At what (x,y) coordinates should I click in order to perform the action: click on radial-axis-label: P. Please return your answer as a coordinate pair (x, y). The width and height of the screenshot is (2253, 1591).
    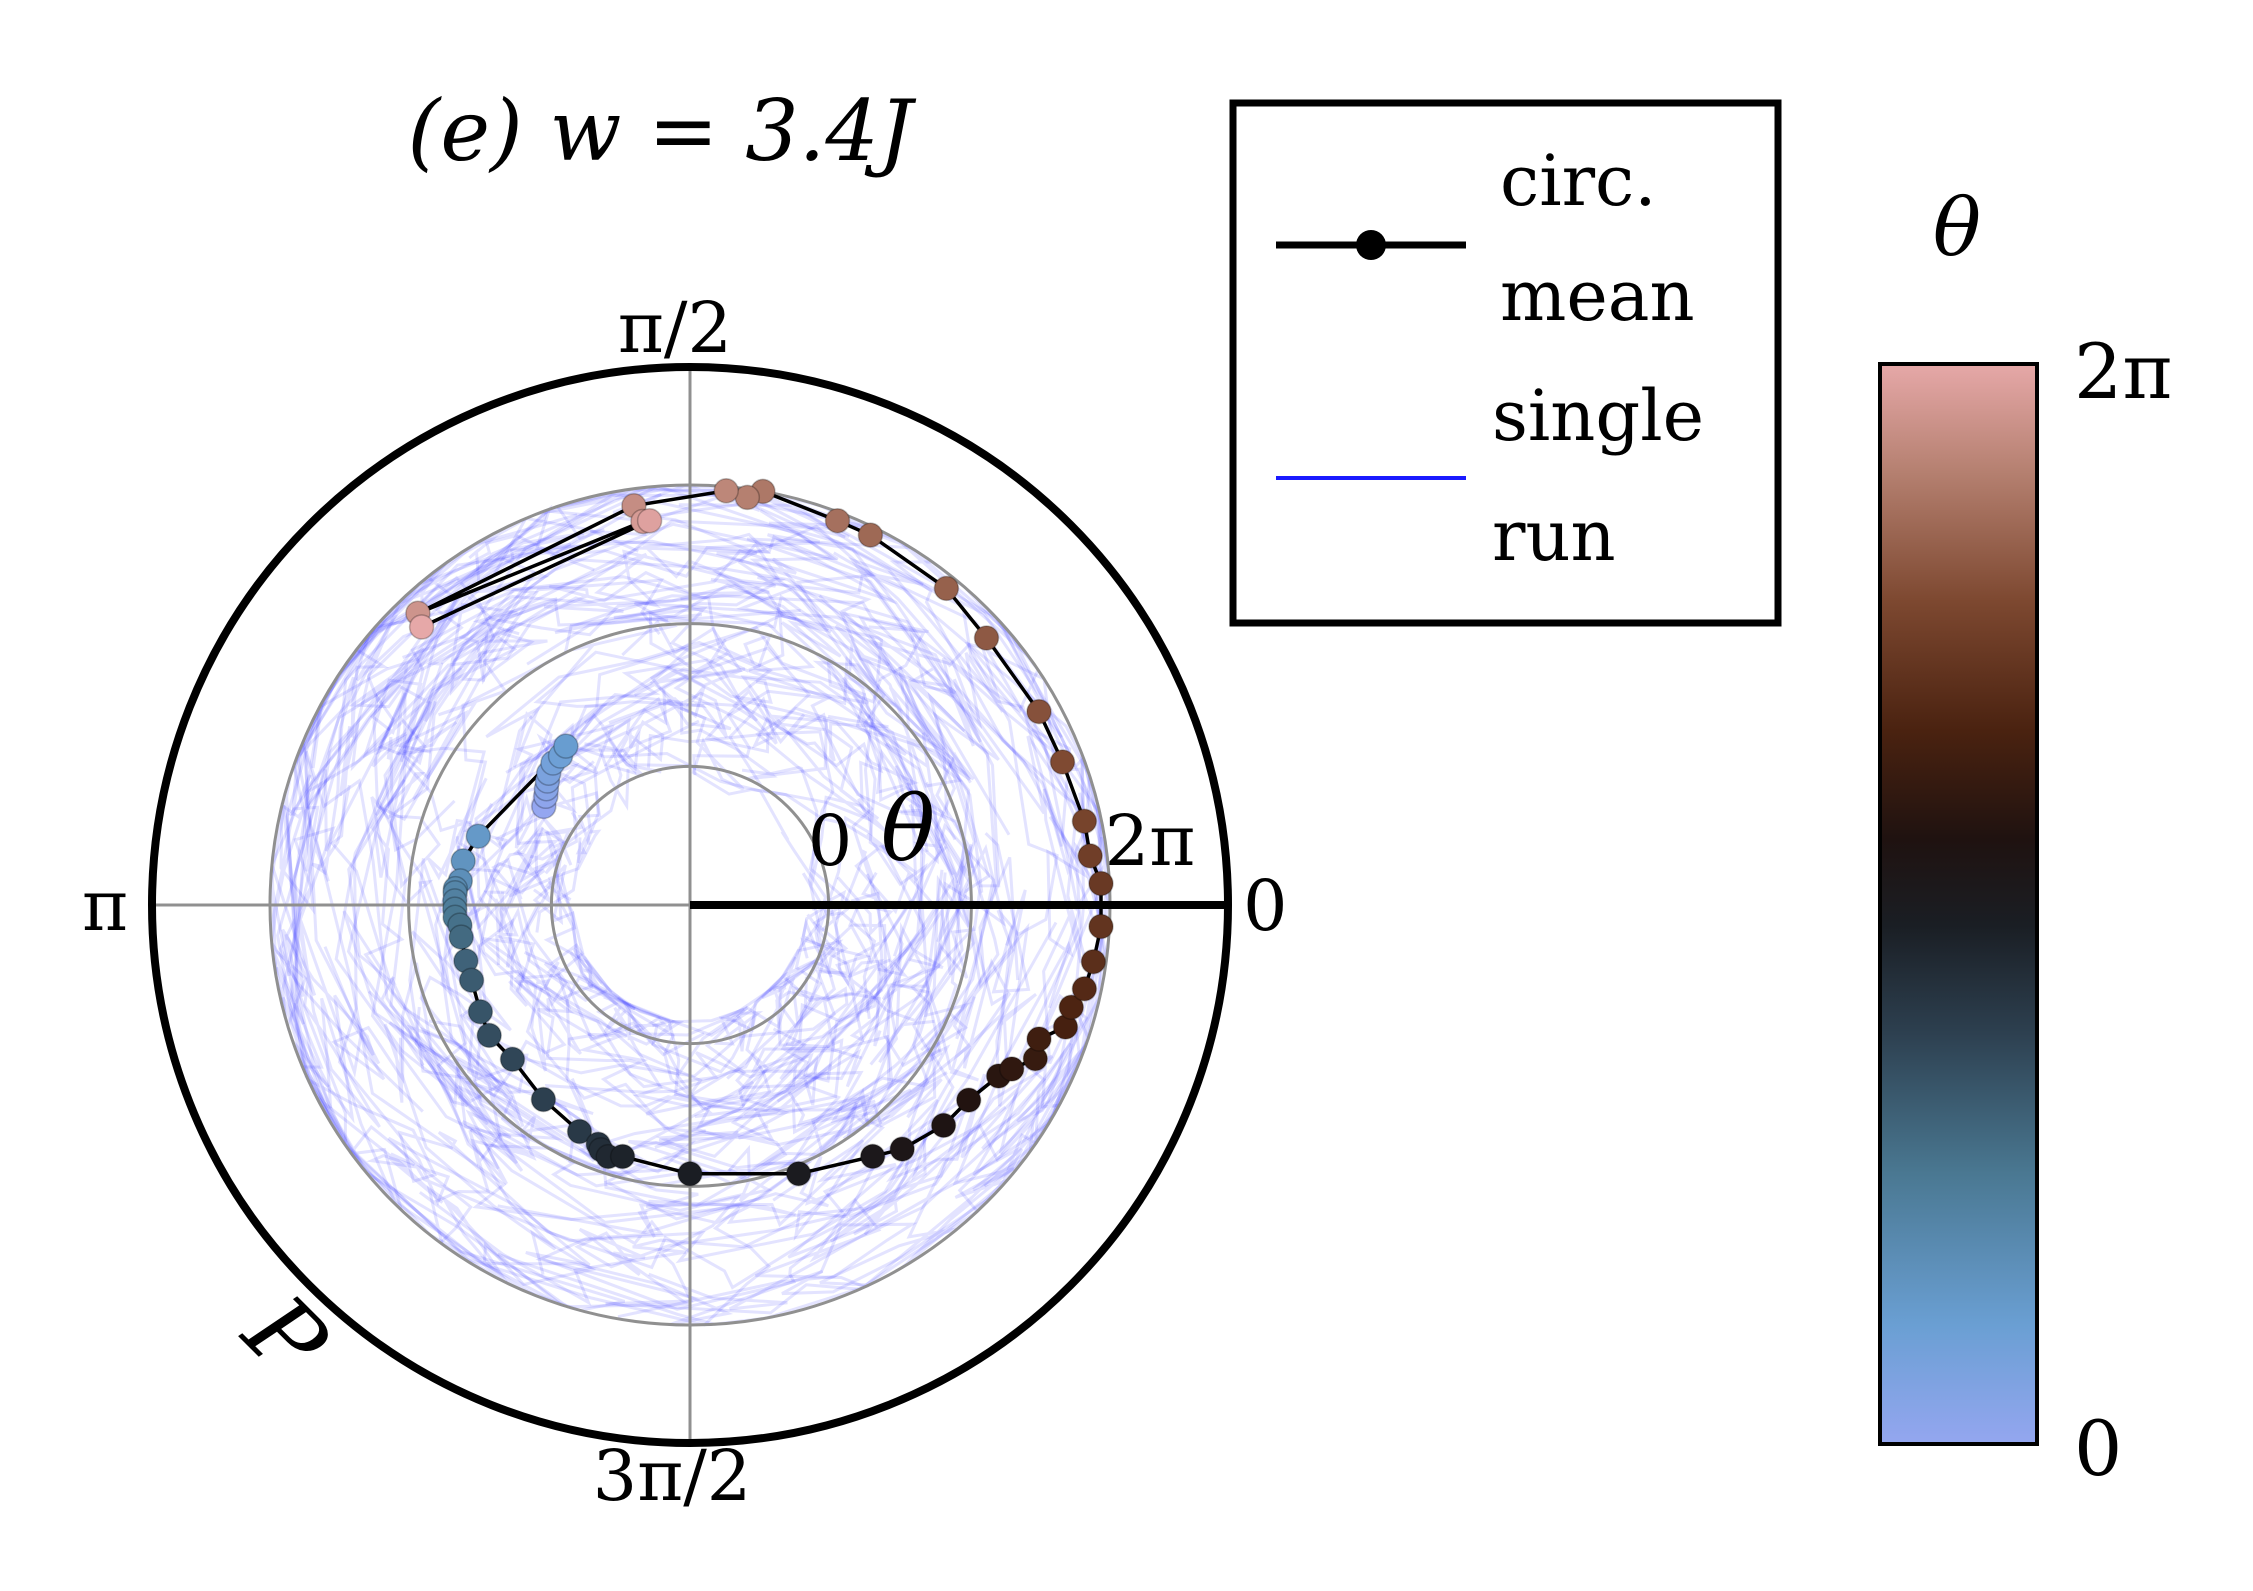
    Looking at the image, I should click on (284, 1336).